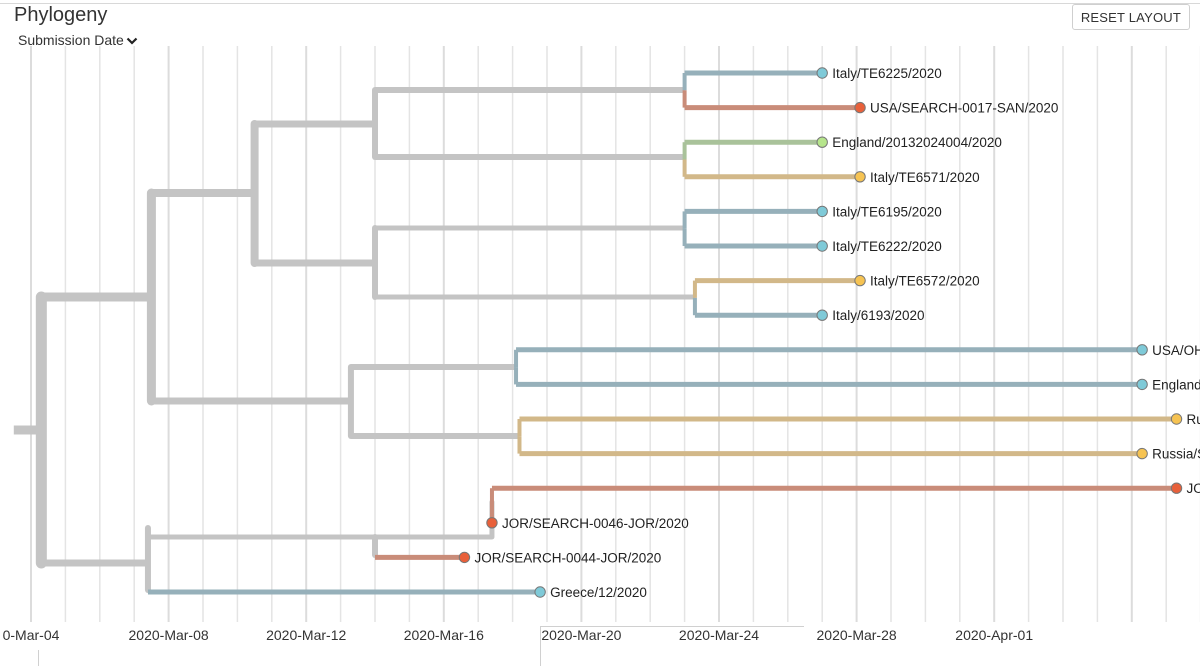  I want to click on tip-england-20132024004-2020: England/20132024004/2020, so click(843, 142).